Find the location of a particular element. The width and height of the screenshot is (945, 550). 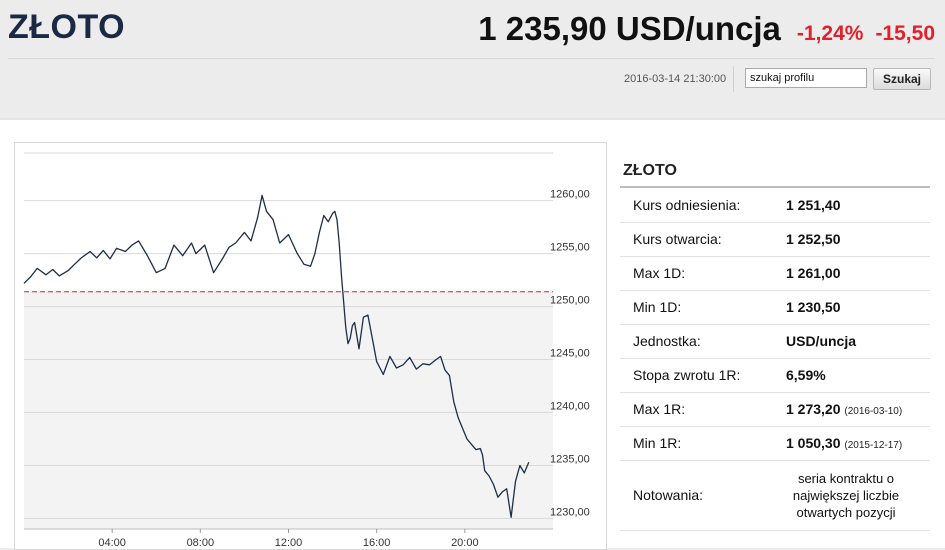

table-row: Stopa zwrotu 1R: 6,59% is located at coordinates (775, 375).